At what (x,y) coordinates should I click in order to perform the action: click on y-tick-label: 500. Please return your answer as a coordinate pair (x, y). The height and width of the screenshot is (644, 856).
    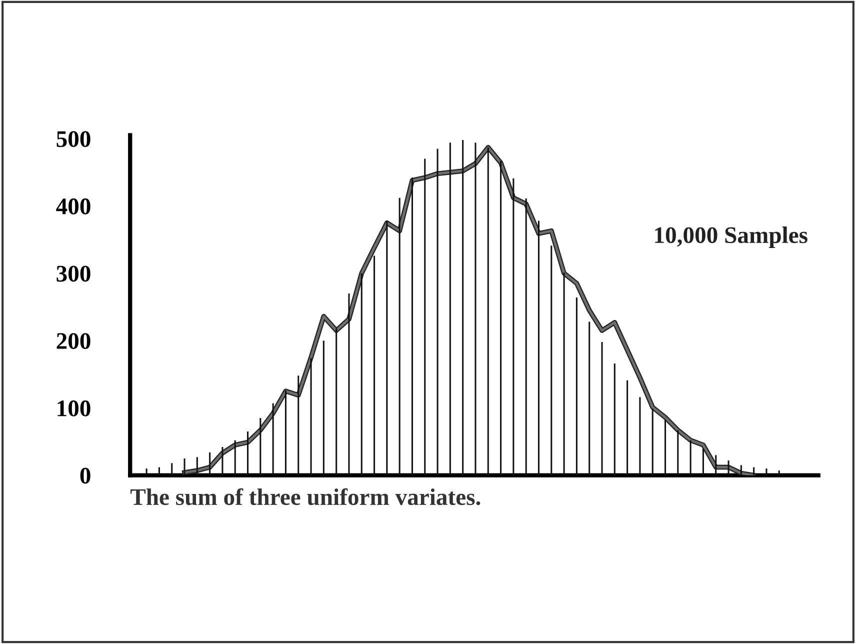
    Looking at the image, I should click on (73, 139).